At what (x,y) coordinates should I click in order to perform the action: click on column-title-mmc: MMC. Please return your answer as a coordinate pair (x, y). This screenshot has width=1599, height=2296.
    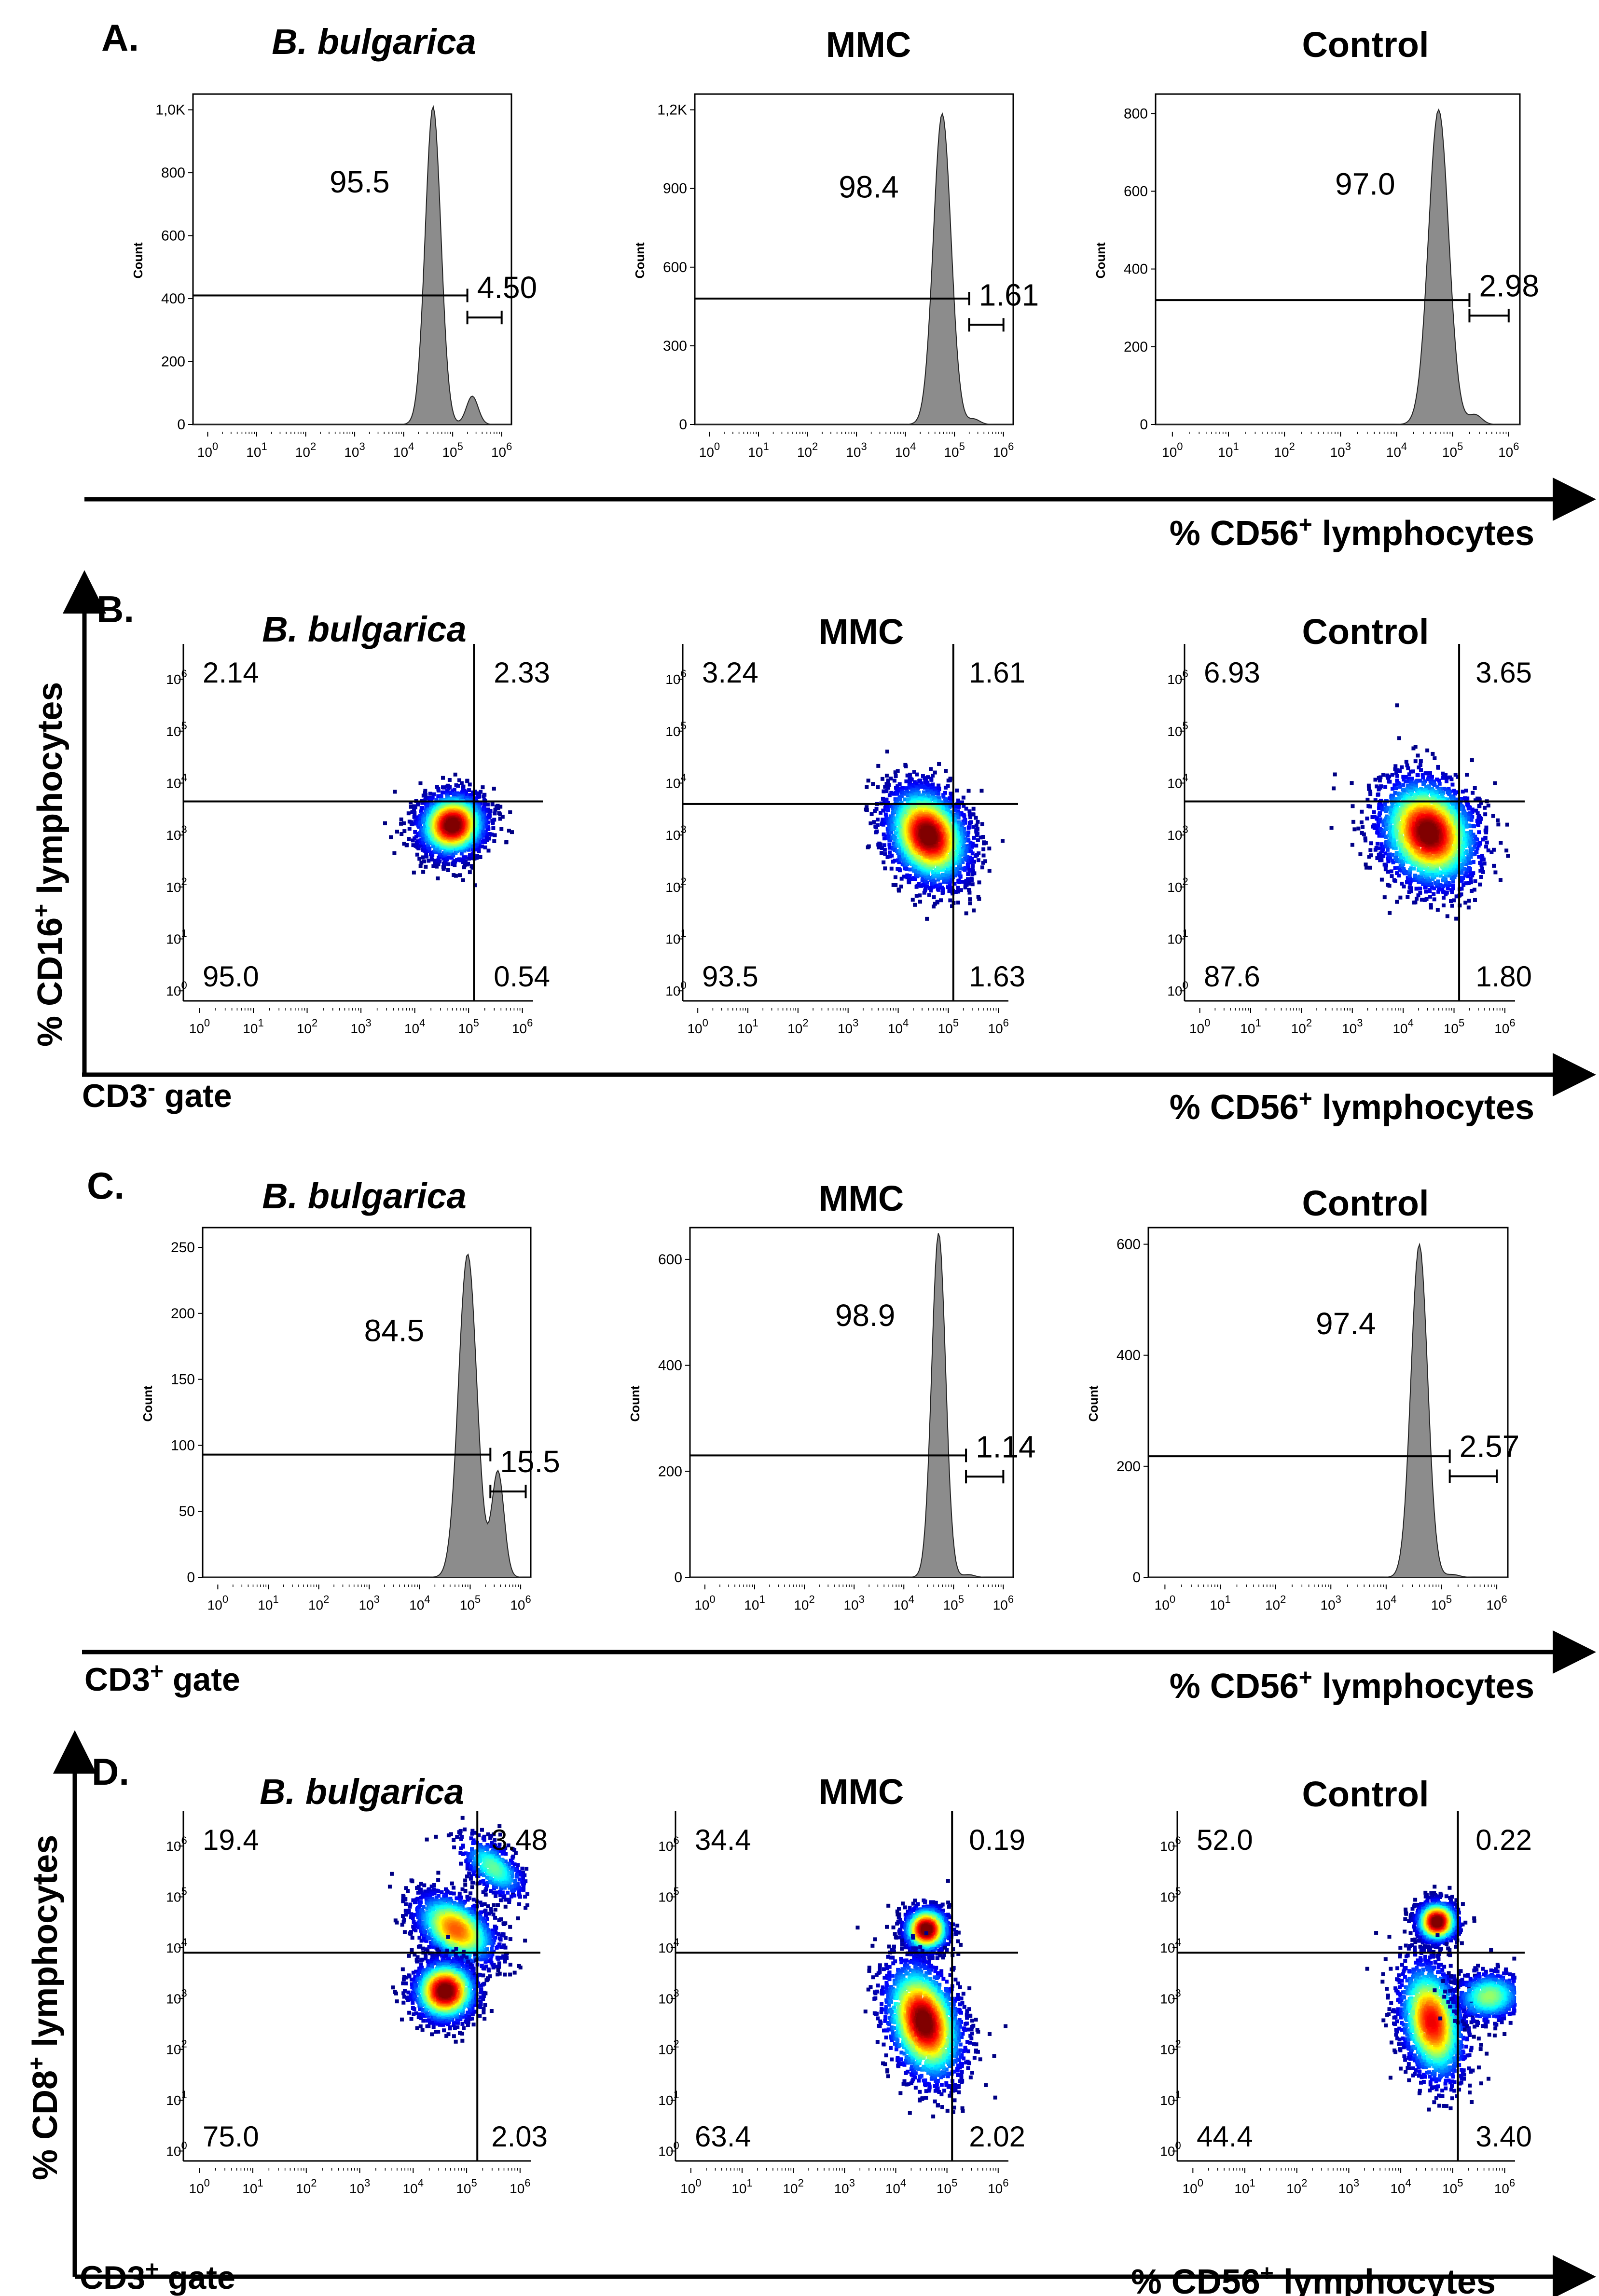
    Looking at the image, I should click on (861, 1792).